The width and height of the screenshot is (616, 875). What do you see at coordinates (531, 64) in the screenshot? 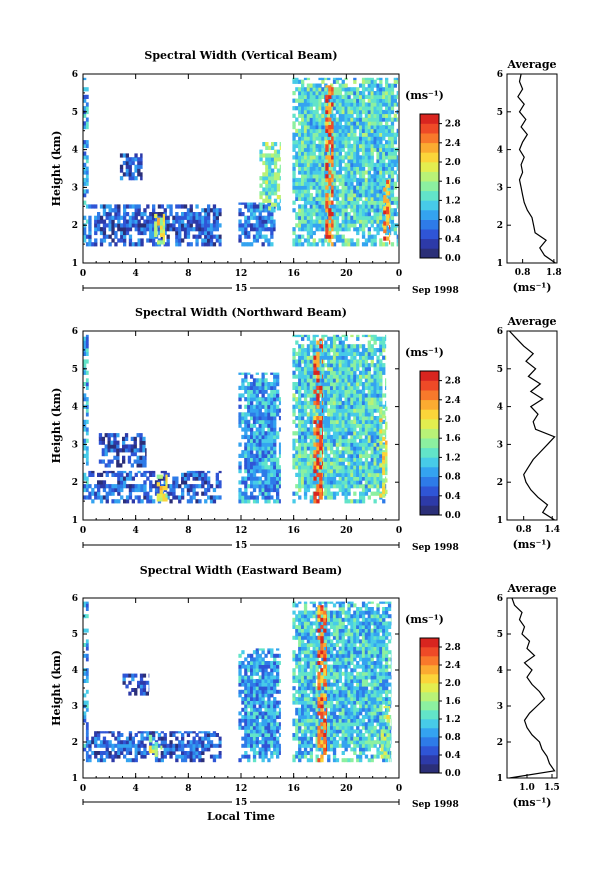
I see `average-title: Average` at bounding box center [531, 64].